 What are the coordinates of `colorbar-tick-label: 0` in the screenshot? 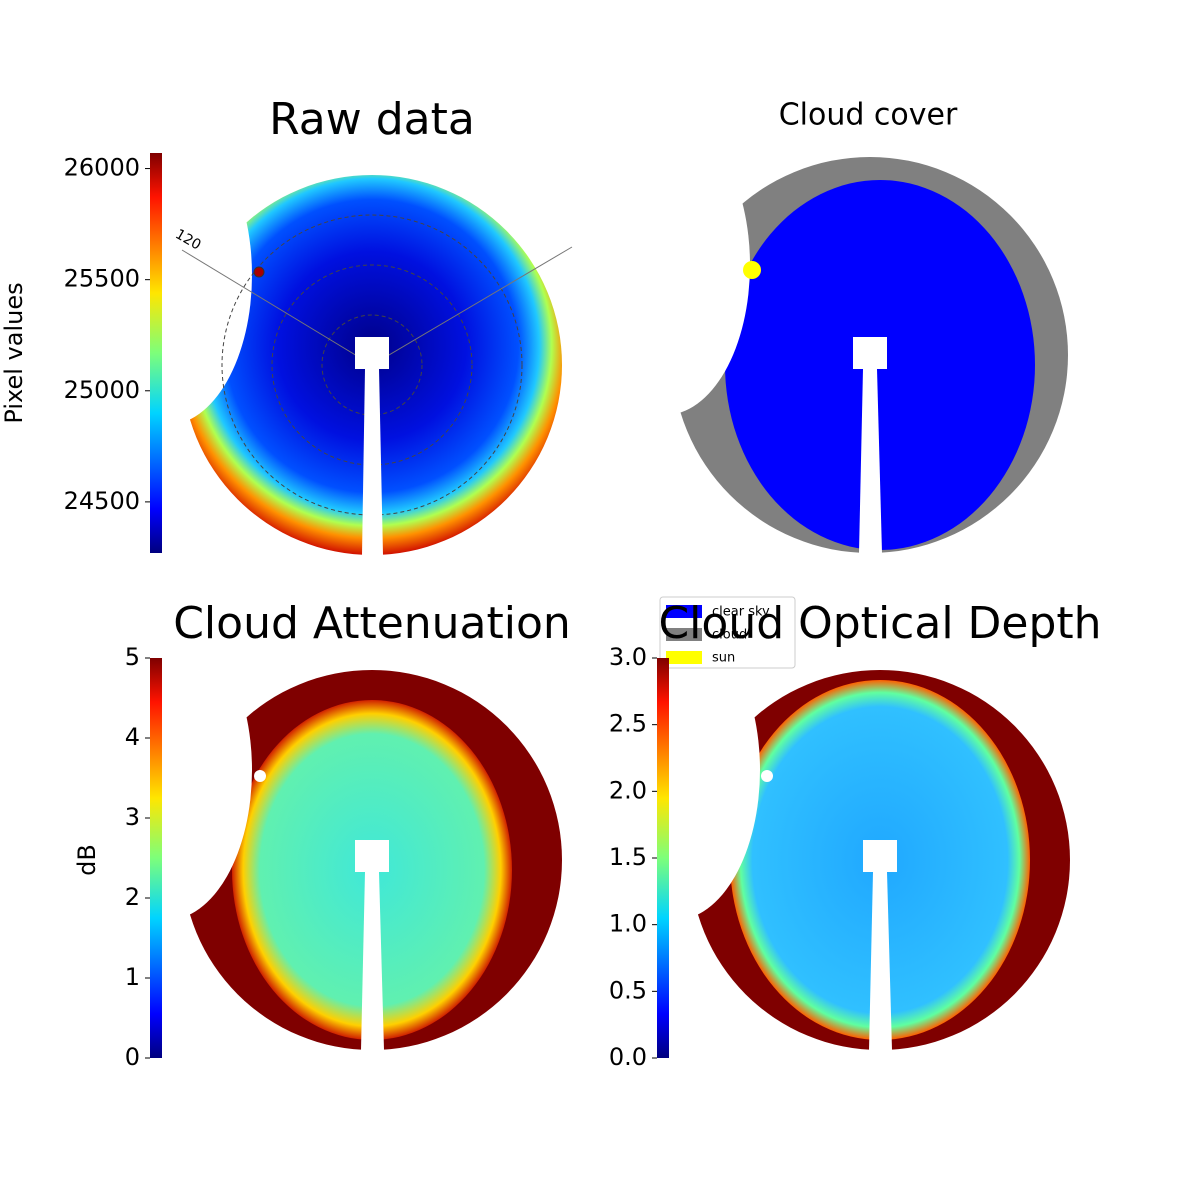 It's located at (132, 1057).